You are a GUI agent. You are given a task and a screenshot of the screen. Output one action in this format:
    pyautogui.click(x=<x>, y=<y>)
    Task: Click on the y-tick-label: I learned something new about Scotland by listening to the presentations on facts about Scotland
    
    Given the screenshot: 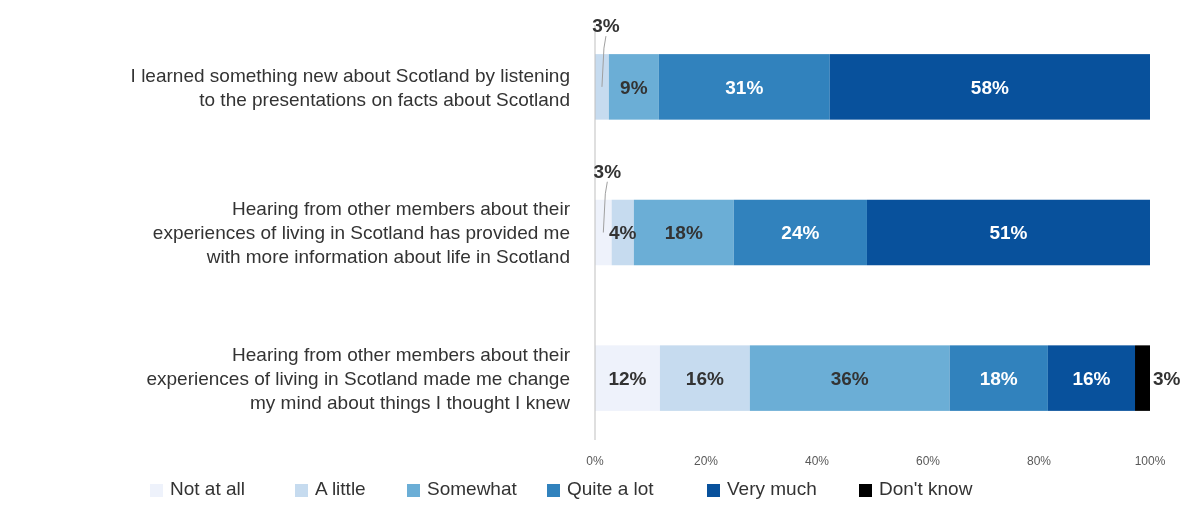 What is the action you would take?
    pyautogui.click(x=350, y=87)
    